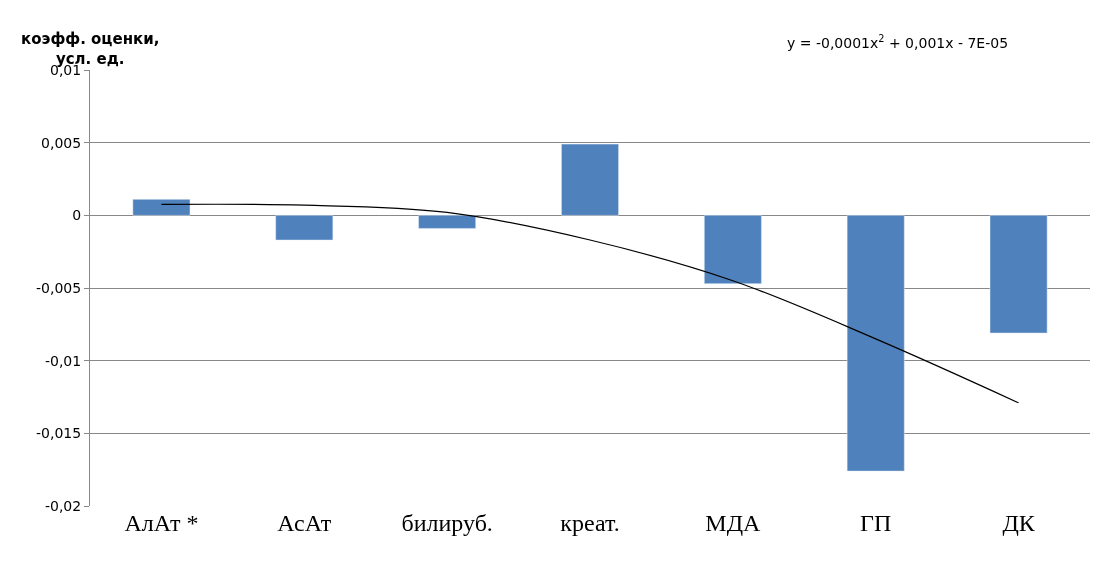  I want to click on y-tick-label: -0,005, so click(59, 287).